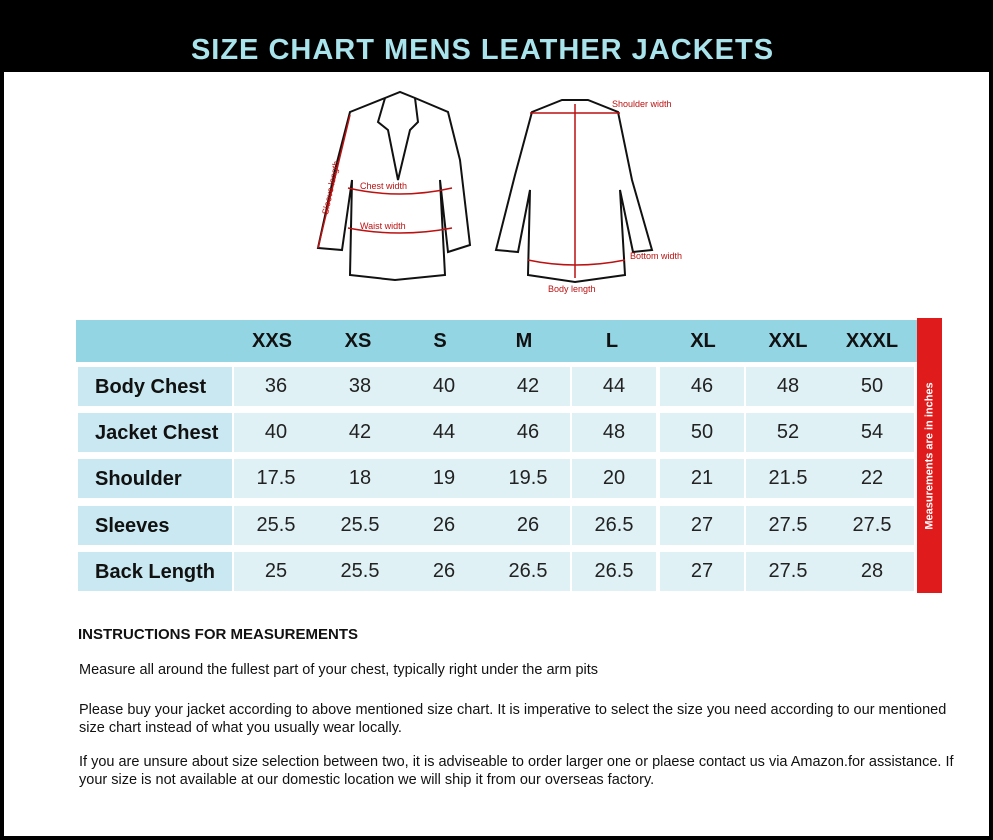 The image size is (993, 840). I want to click on table-row: Back Length 25 25.5 26 26.5 26.5 27 27.5 28, so click(497, 571).